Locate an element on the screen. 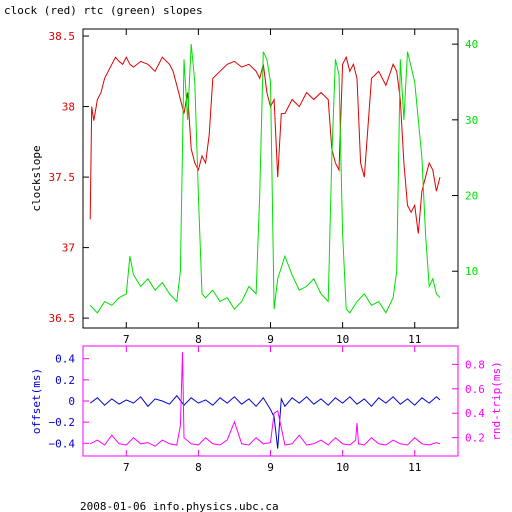 The width and height of the screenshot is (512, 512). series-line-roundtrip is located at coordinates (265, 399).